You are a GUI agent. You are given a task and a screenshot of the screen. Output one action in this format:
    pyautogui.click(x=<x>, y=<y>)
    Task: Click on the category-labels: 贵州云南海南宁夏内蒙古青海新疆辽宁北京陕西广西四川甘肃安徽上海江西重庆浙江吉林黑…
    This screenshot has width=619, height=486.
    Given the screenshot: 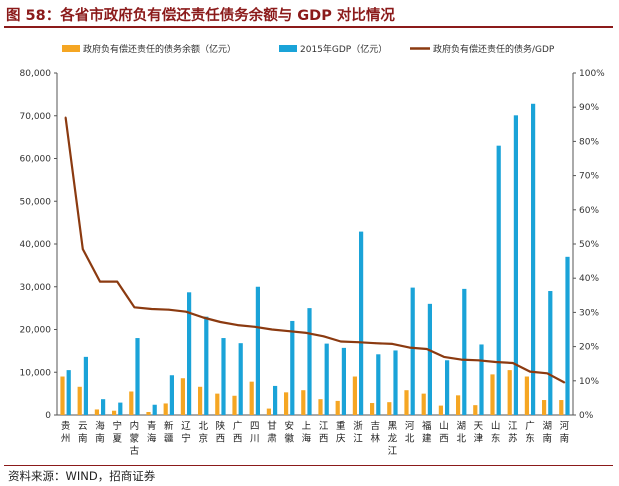 What is the action you would take?
    pyautogui.click(x=315, y=438)
    